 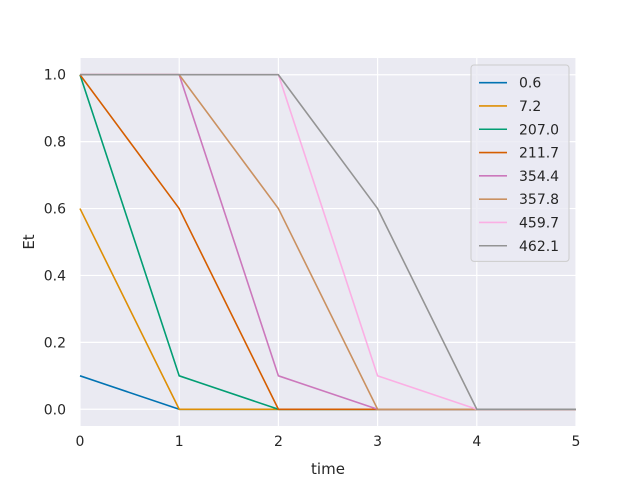 What do you see at coordinates (328, 442) in the screenshot?
I see `x-axis: 0 1 2 3 4 5` at bounding box center [328, 442].